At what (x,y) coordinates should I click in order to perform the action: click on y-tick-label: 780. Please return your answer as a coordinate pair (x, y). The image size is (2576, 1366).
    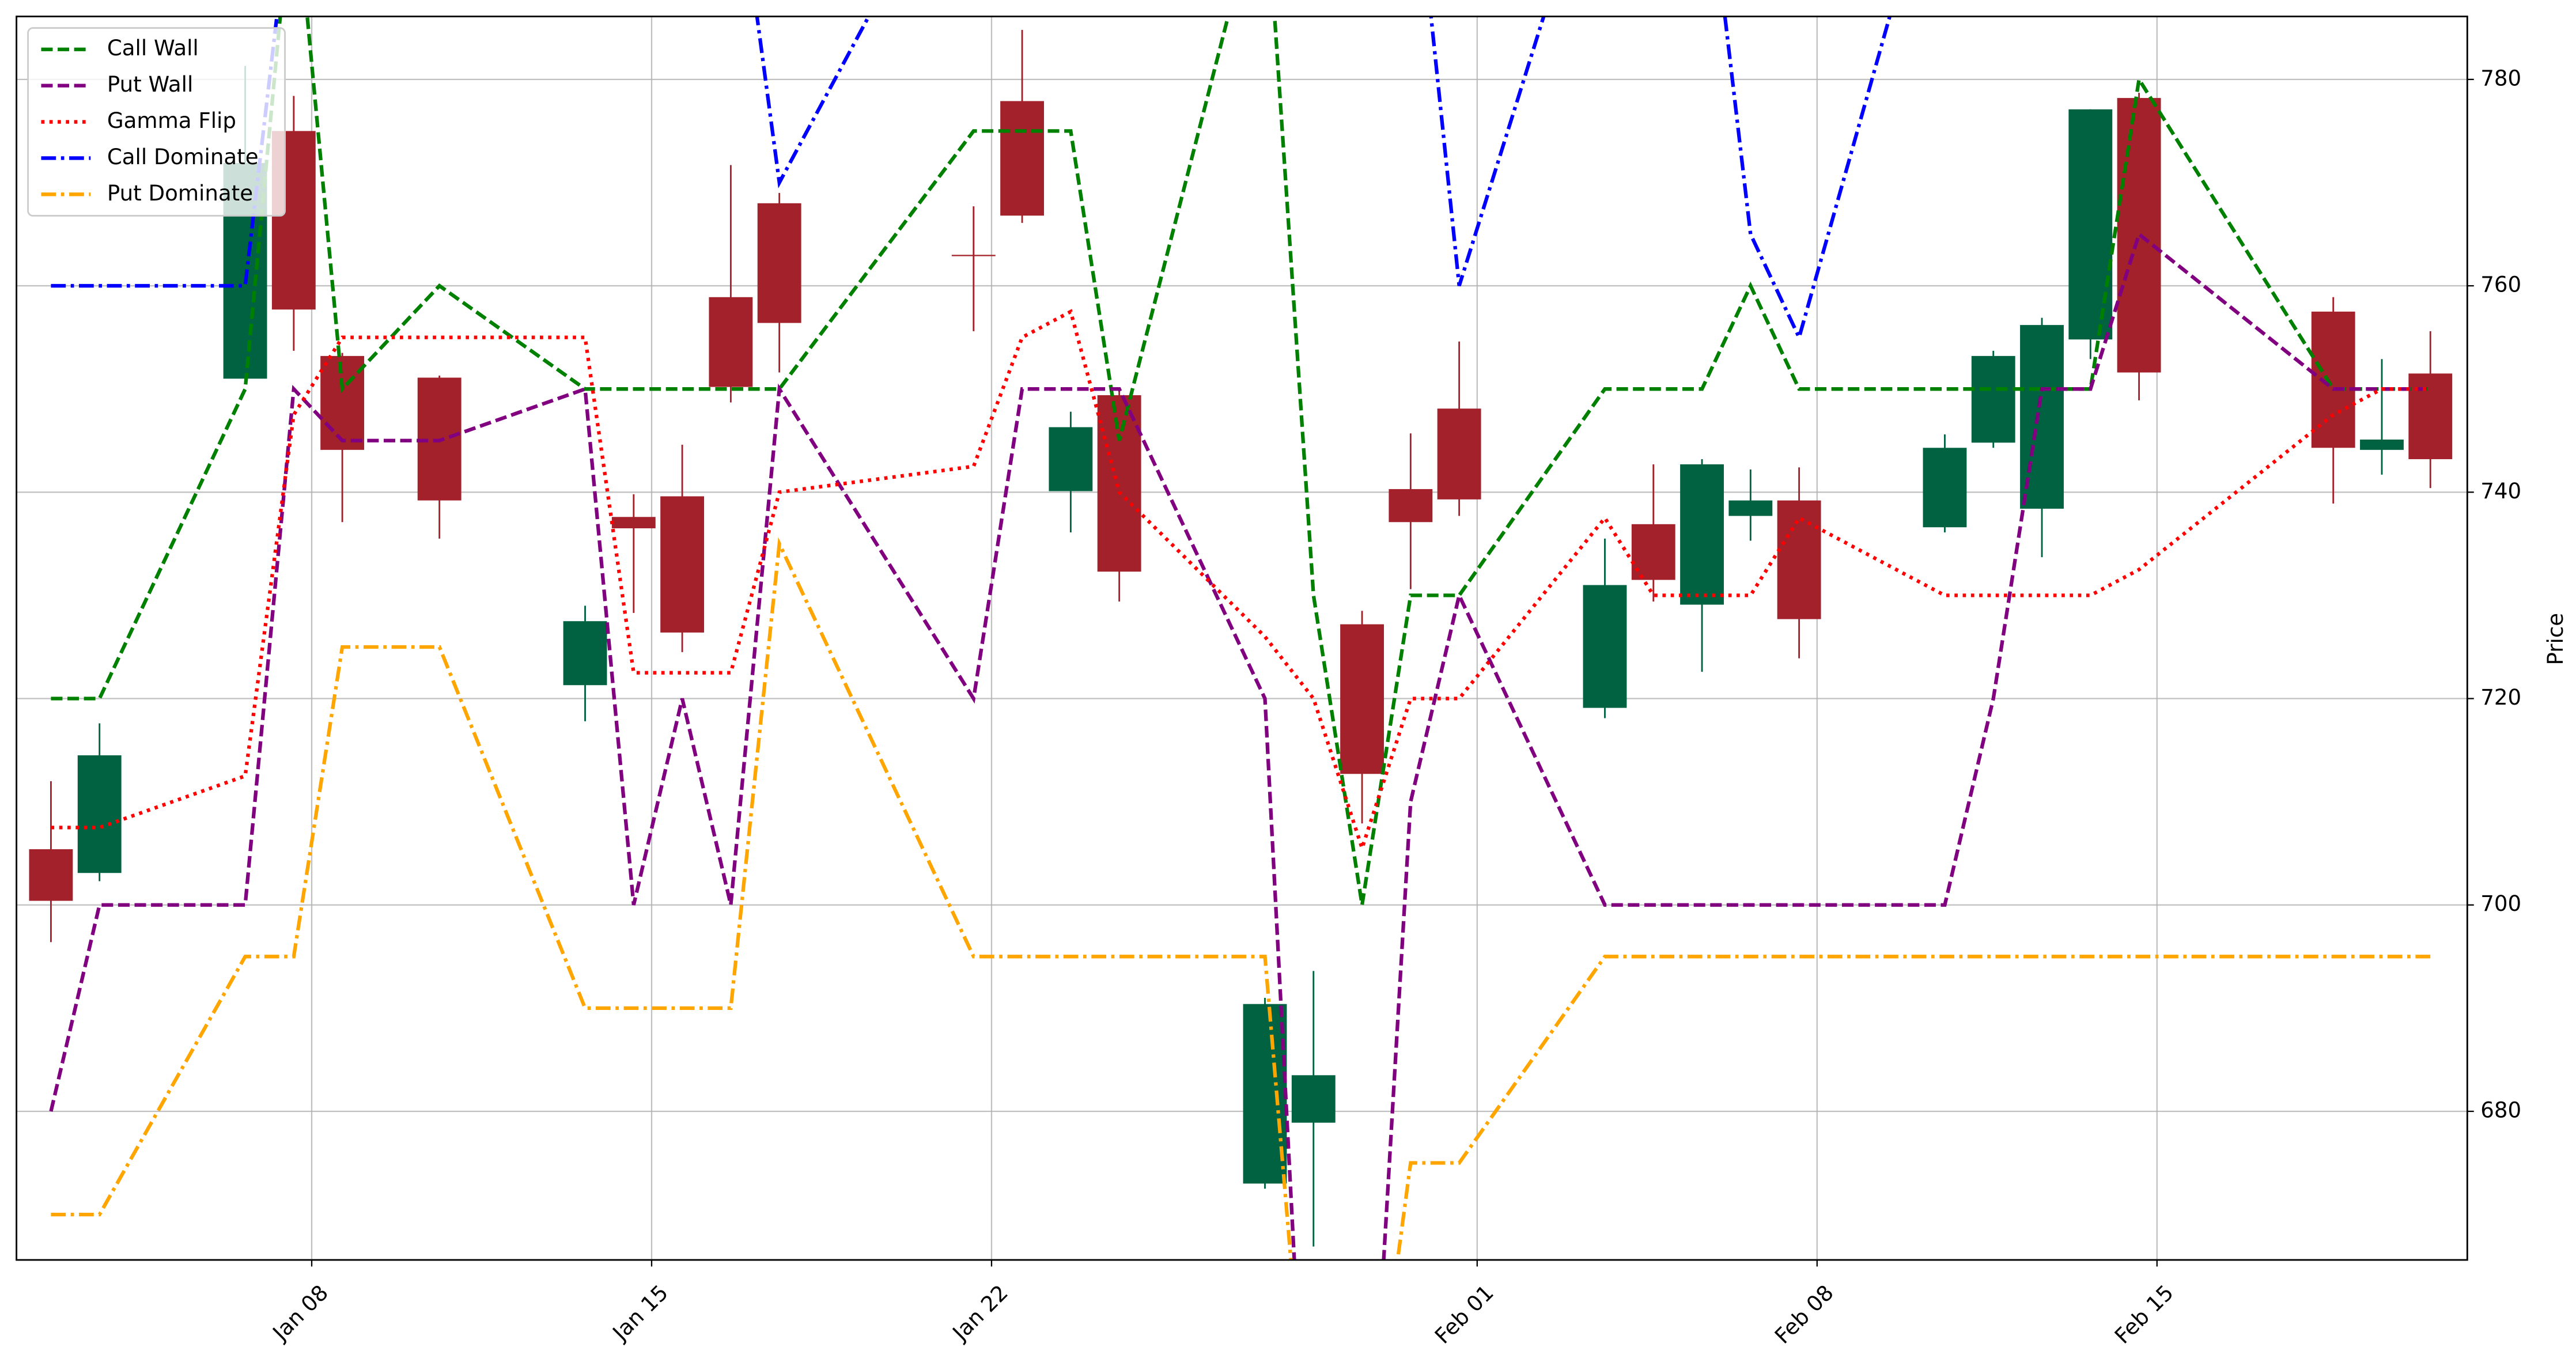
    Looking at the image, I should click on (2500, 78).